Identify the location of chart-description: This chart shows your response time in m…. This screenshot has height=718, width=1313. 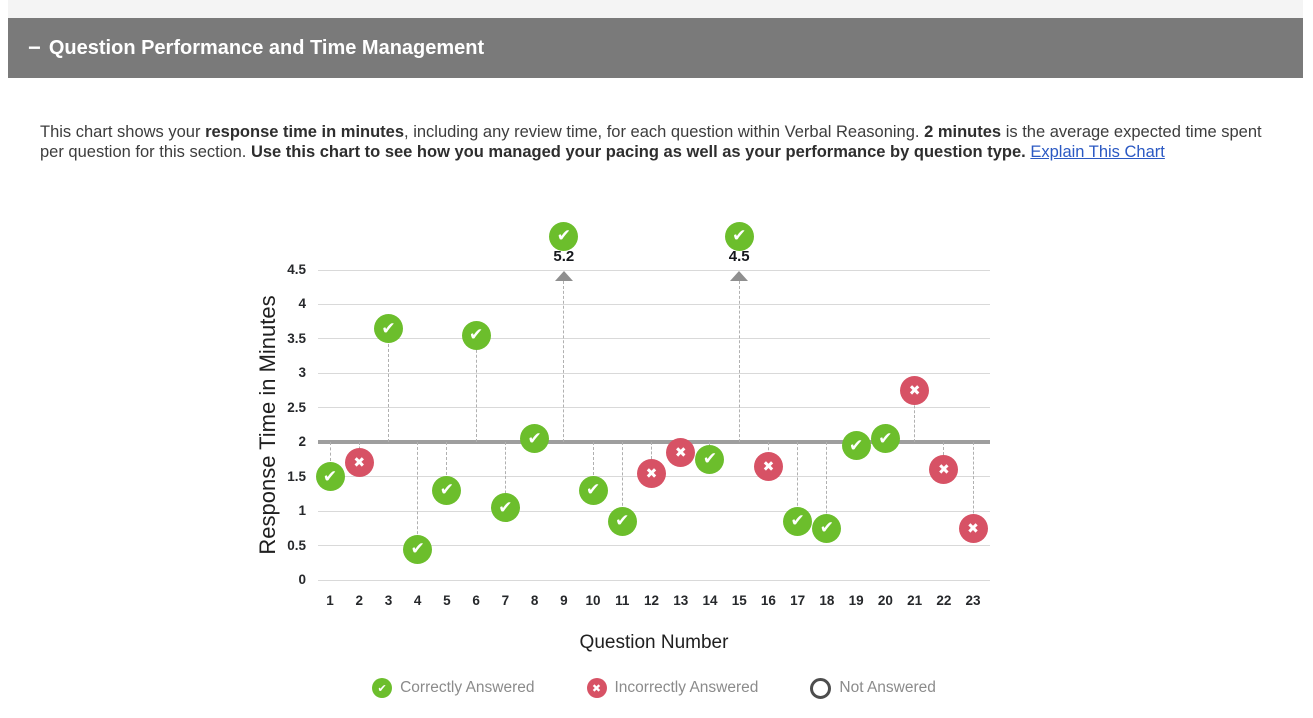
(656, 142).